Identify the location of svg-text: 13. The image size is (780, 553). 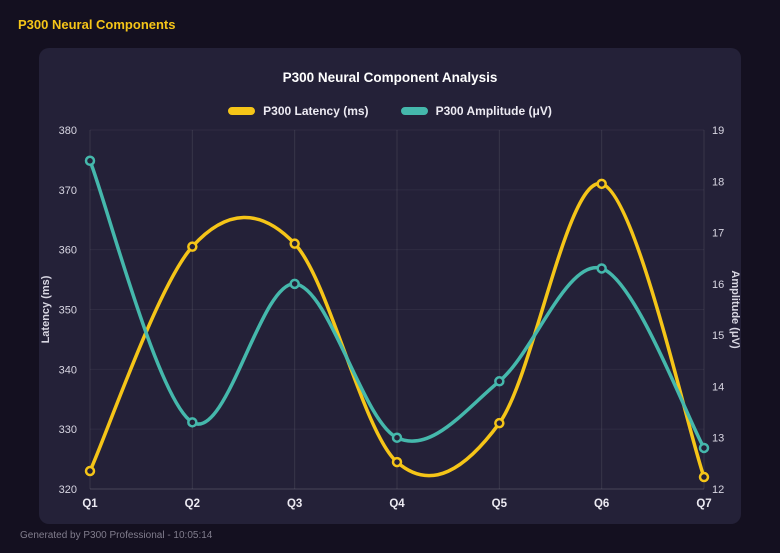
(718, 439).